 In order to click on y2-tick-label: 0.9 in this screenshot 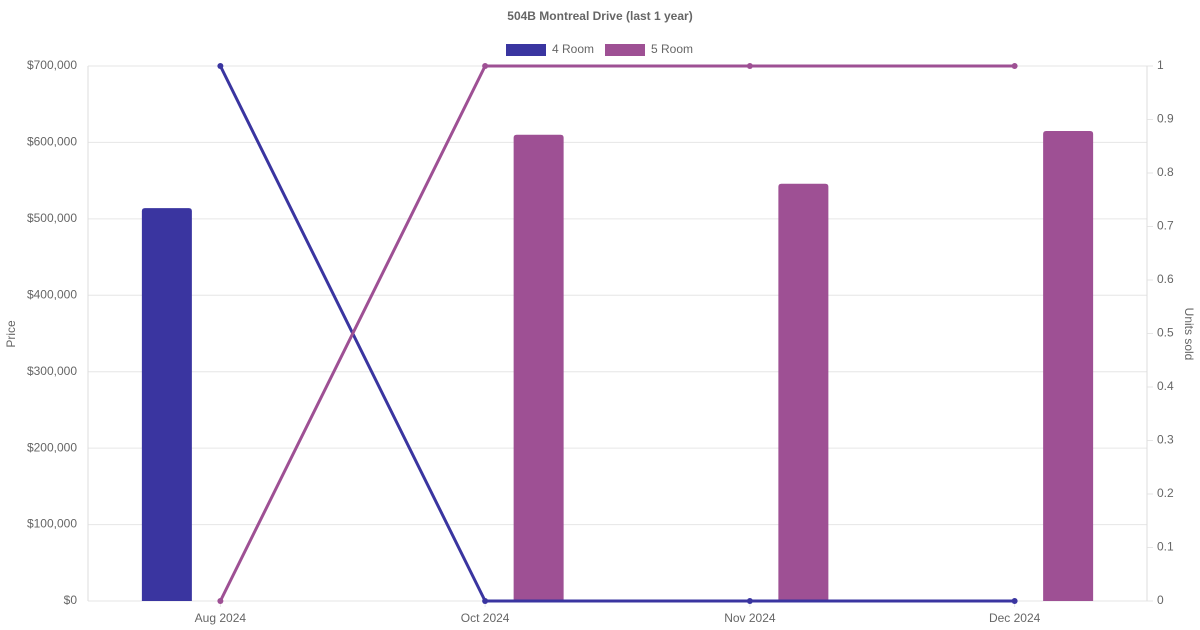, I will do `click(1165, 119)`.